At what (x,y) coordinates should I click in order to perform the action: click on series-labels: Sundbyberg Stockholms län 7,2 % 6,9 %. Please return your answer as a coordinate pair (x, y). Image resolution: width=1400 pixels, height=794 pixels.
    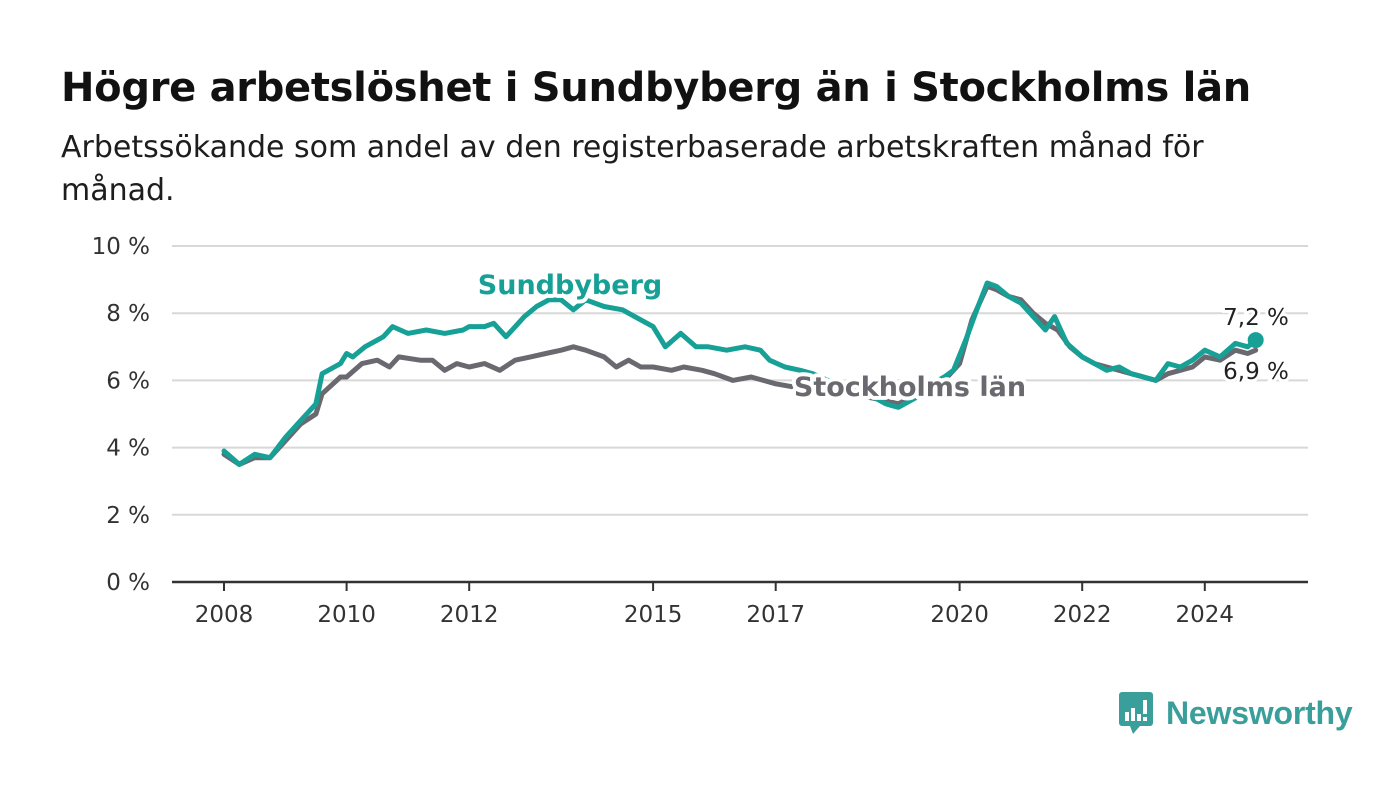
    Looking at the image, I should click on (883, 336).